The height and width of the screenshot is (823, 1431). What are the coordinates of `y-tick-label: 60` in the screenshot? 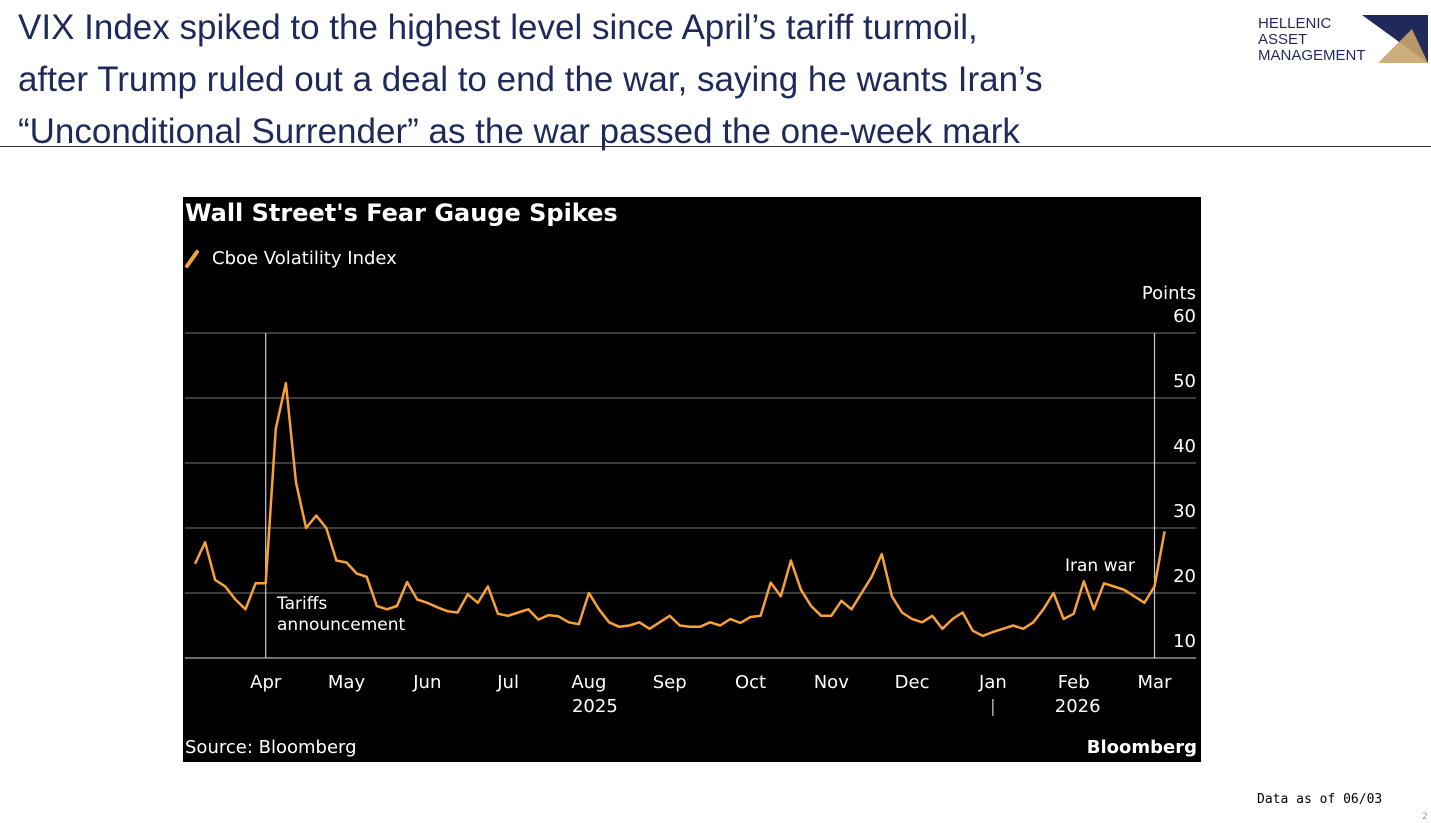 It's located at (1184, 316).